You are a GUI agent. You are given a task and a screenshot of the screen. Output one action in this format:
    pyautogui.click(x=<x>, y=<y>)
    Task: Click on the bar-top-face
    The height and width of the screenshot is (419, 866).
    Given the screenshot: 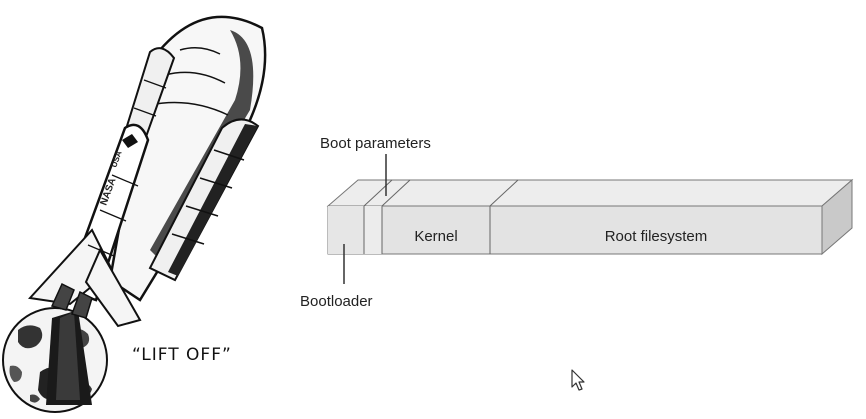 What is the action you would take?
    pyautogui.click(x=590, y=193)
    